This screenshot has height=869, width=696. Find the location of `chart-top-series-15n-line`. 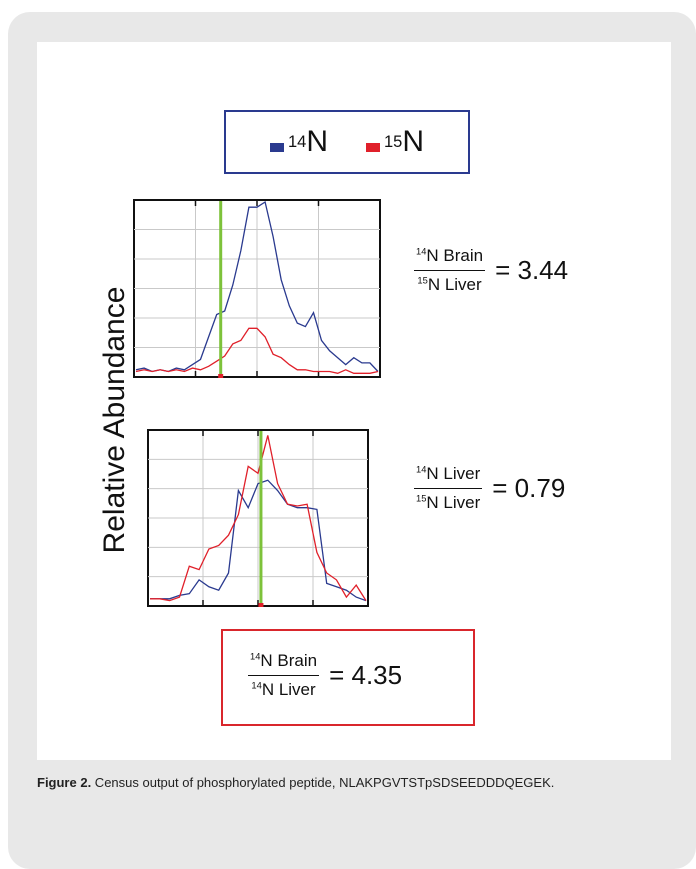

chart-top-series-15n-line is located at coordinates (257, 350).